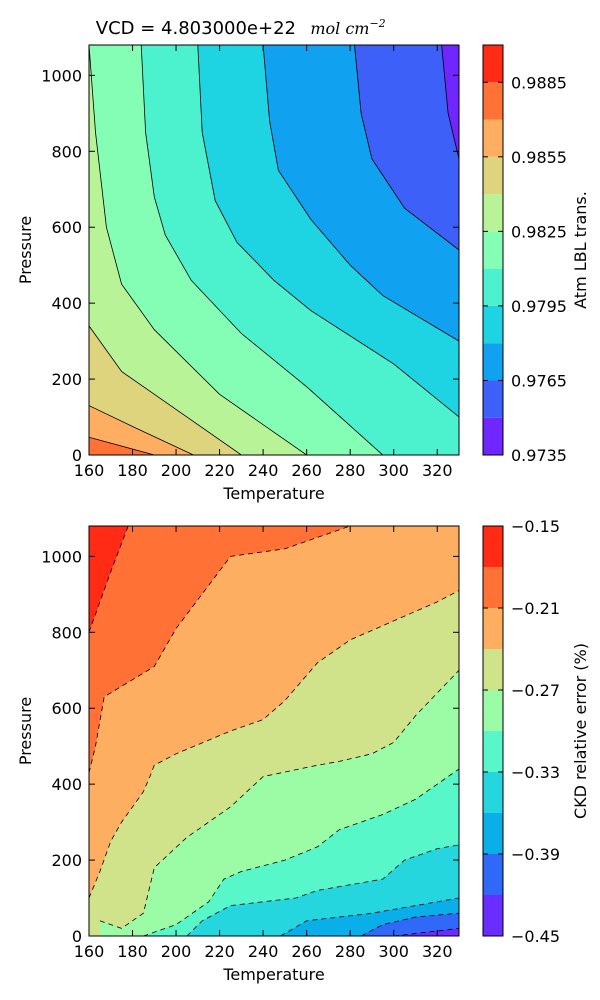  What do you see at coordinates (535, 854) in the screenshot?
I see `bottom-colorbar-tick-label: −0.39` at bounding box center [535, 854].